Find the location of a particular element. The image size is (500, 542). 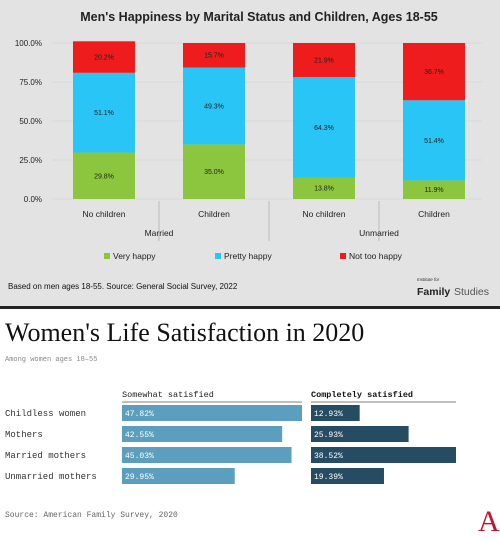

data-label: 29.8% is located at coordinates (104, 176).